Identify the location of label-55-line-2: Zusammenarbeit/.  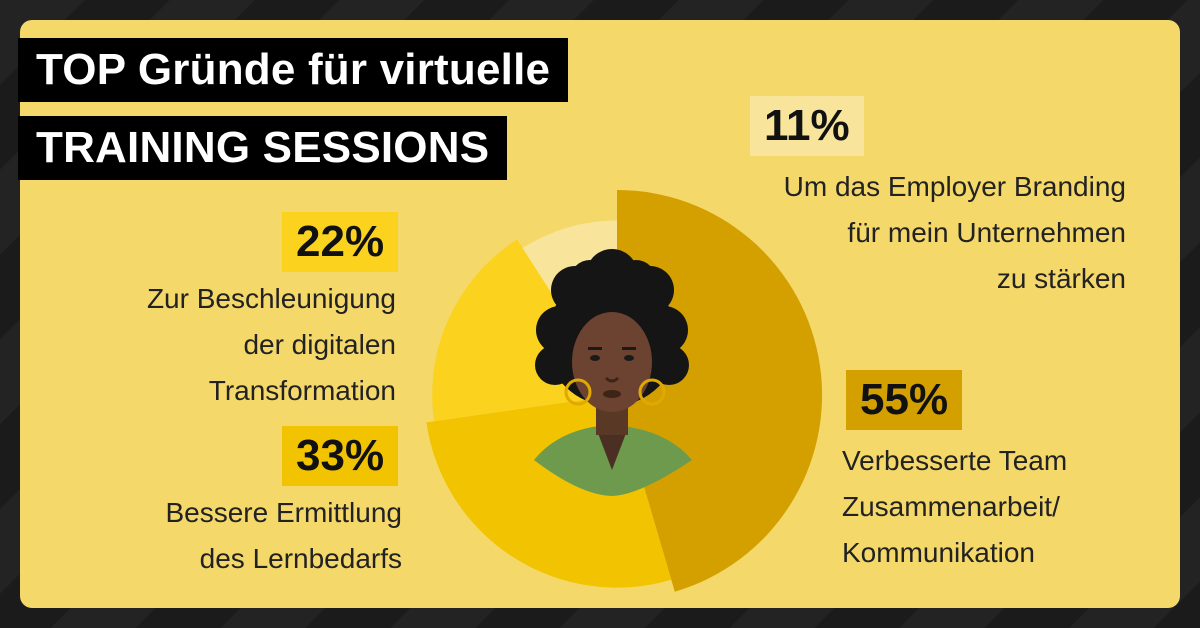
(951, 506).